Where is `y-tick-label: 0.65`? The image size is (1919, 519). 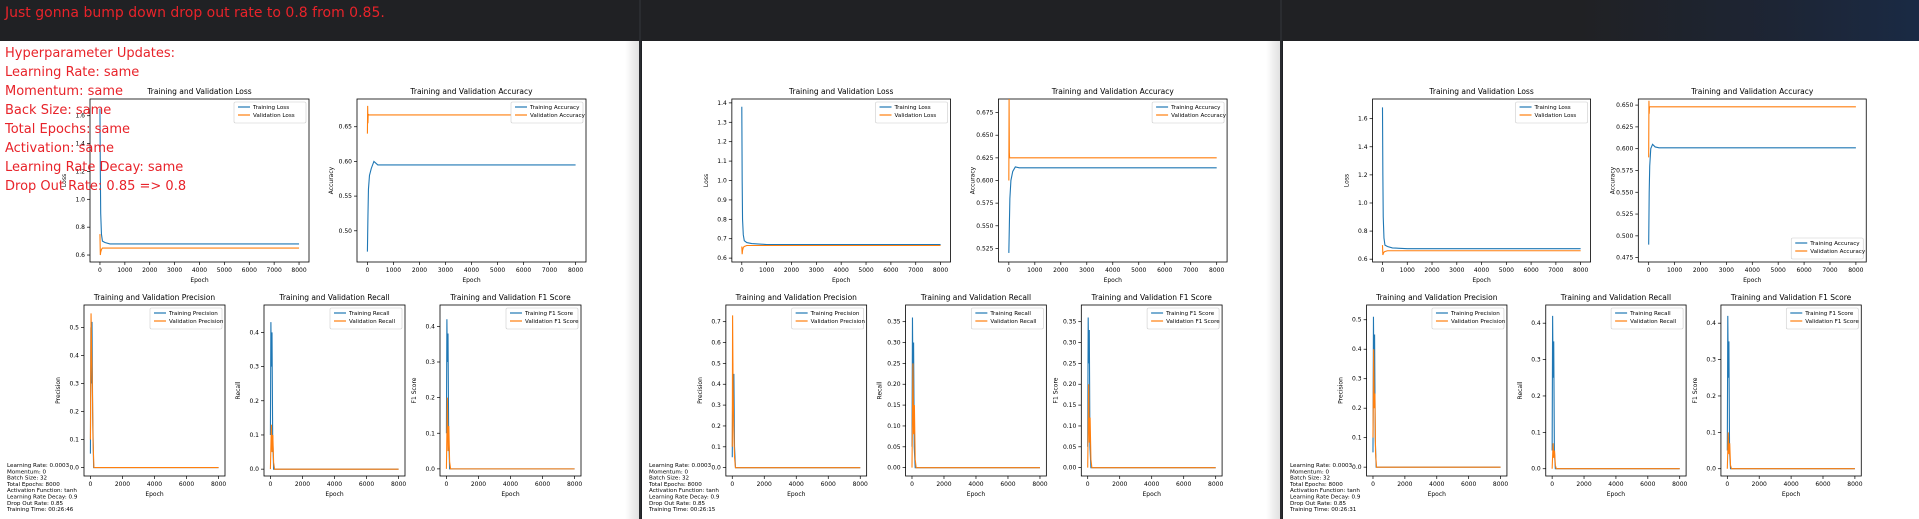
y-tick-label: 0.65 is located at coordinates (346, 127).